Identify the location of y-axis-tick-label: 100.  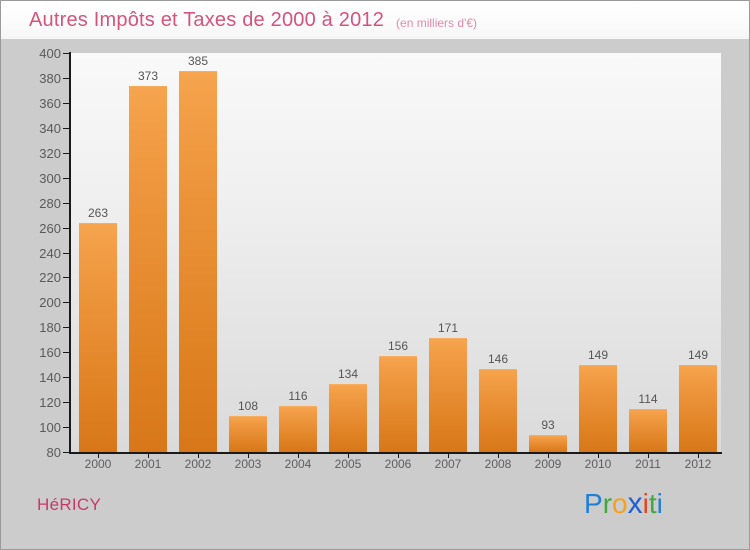
(50, 428).